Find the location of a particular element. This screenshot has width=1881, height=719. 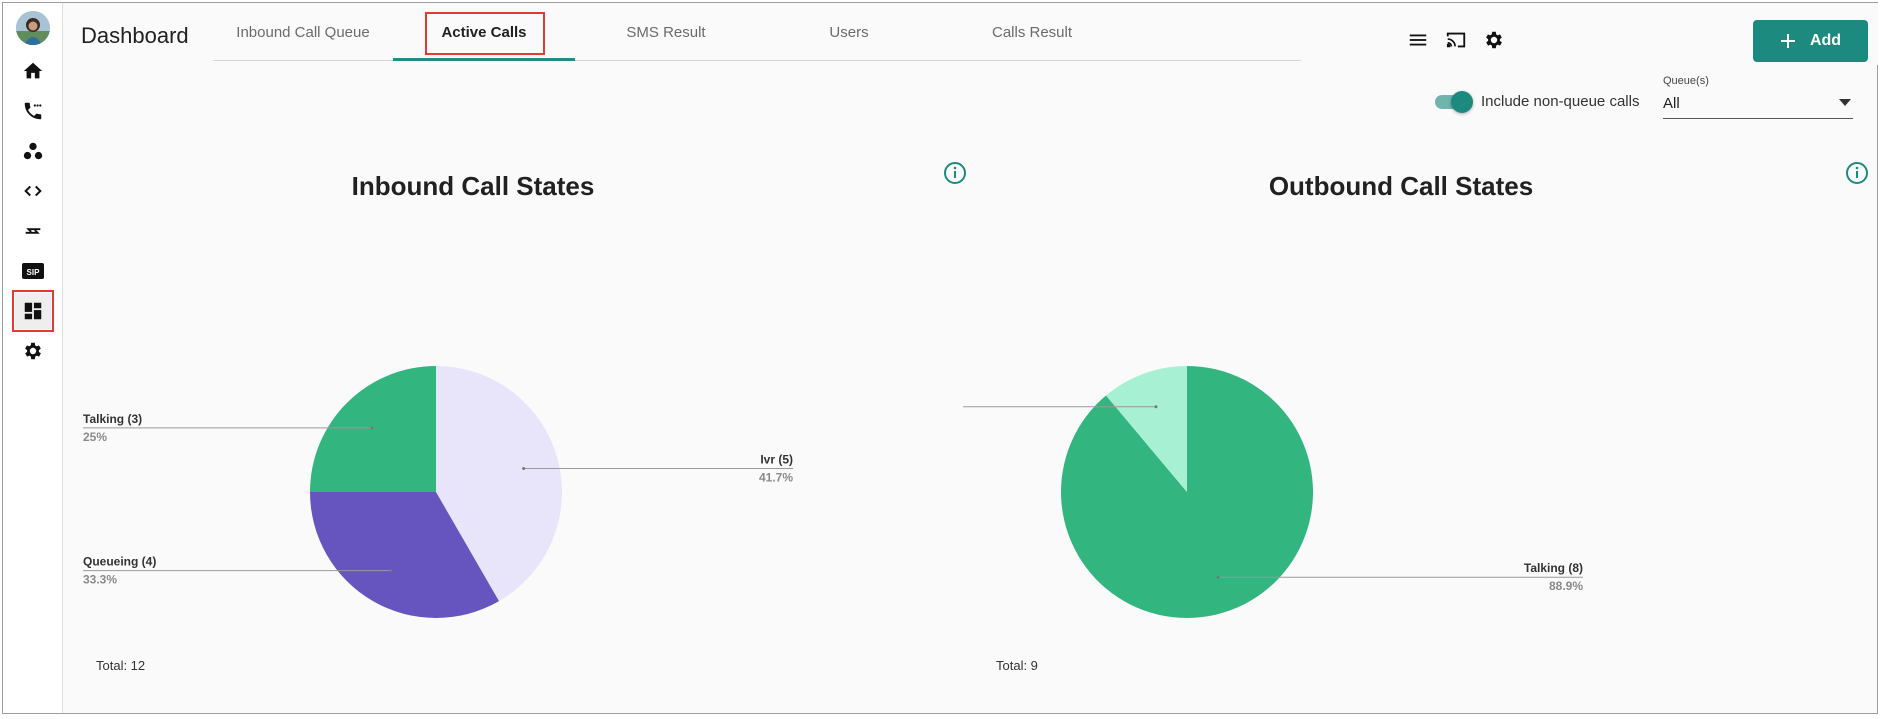

queue-select-label: Queue(s) is located at coordinates (1686, 81).